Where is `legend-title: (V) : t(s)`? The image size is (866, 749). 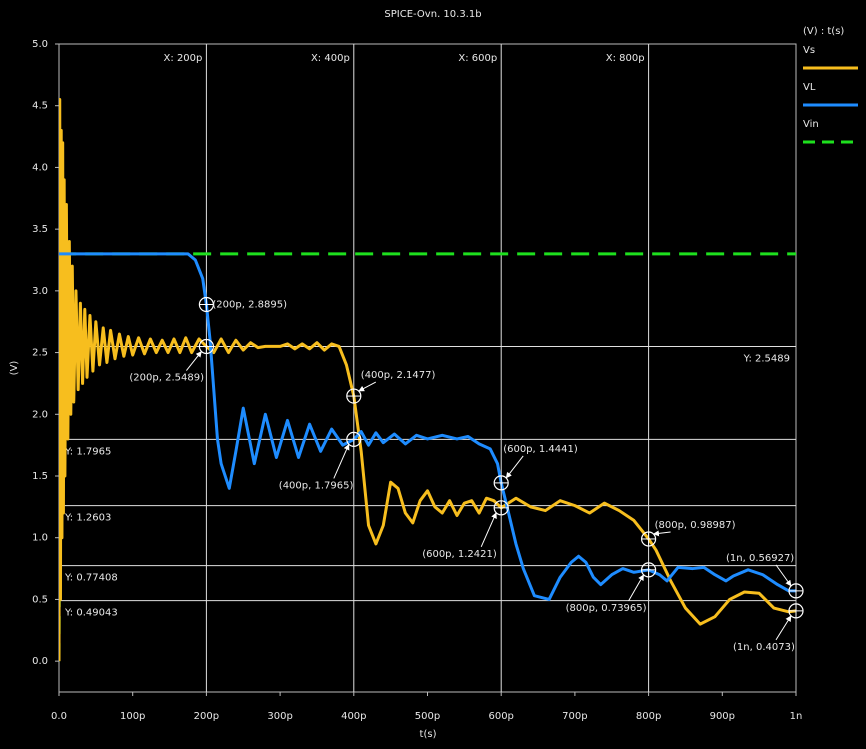 legend-title: (V) : t(s) is located at coordinates (823, 31).